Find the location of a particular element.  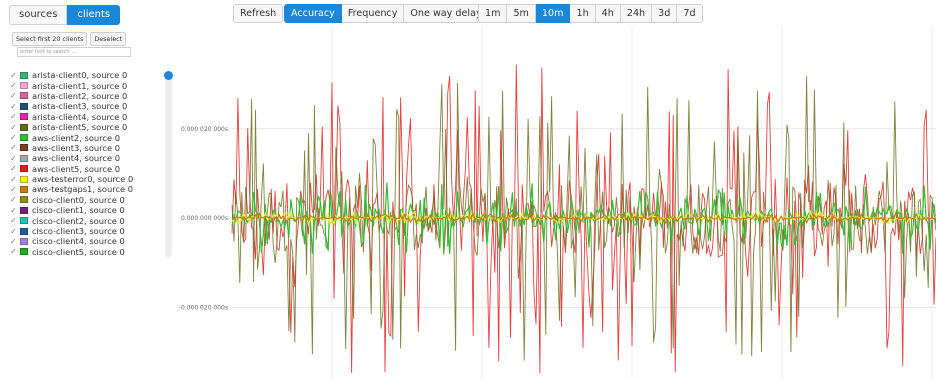

mode-selector: Accuracy Frequency One way delay is located at coordinates (386, 13).